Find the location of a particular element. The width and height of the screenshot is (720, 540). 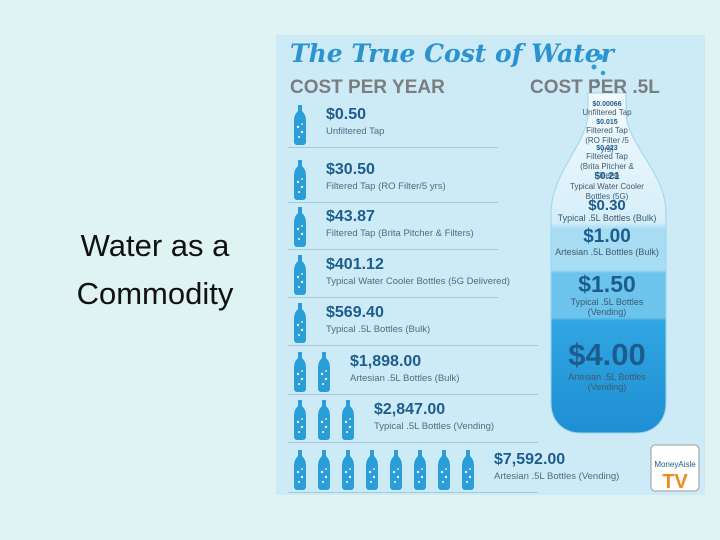

year-label: Typical .5L Bottles (Vending) is located at coordinates (434, 426).